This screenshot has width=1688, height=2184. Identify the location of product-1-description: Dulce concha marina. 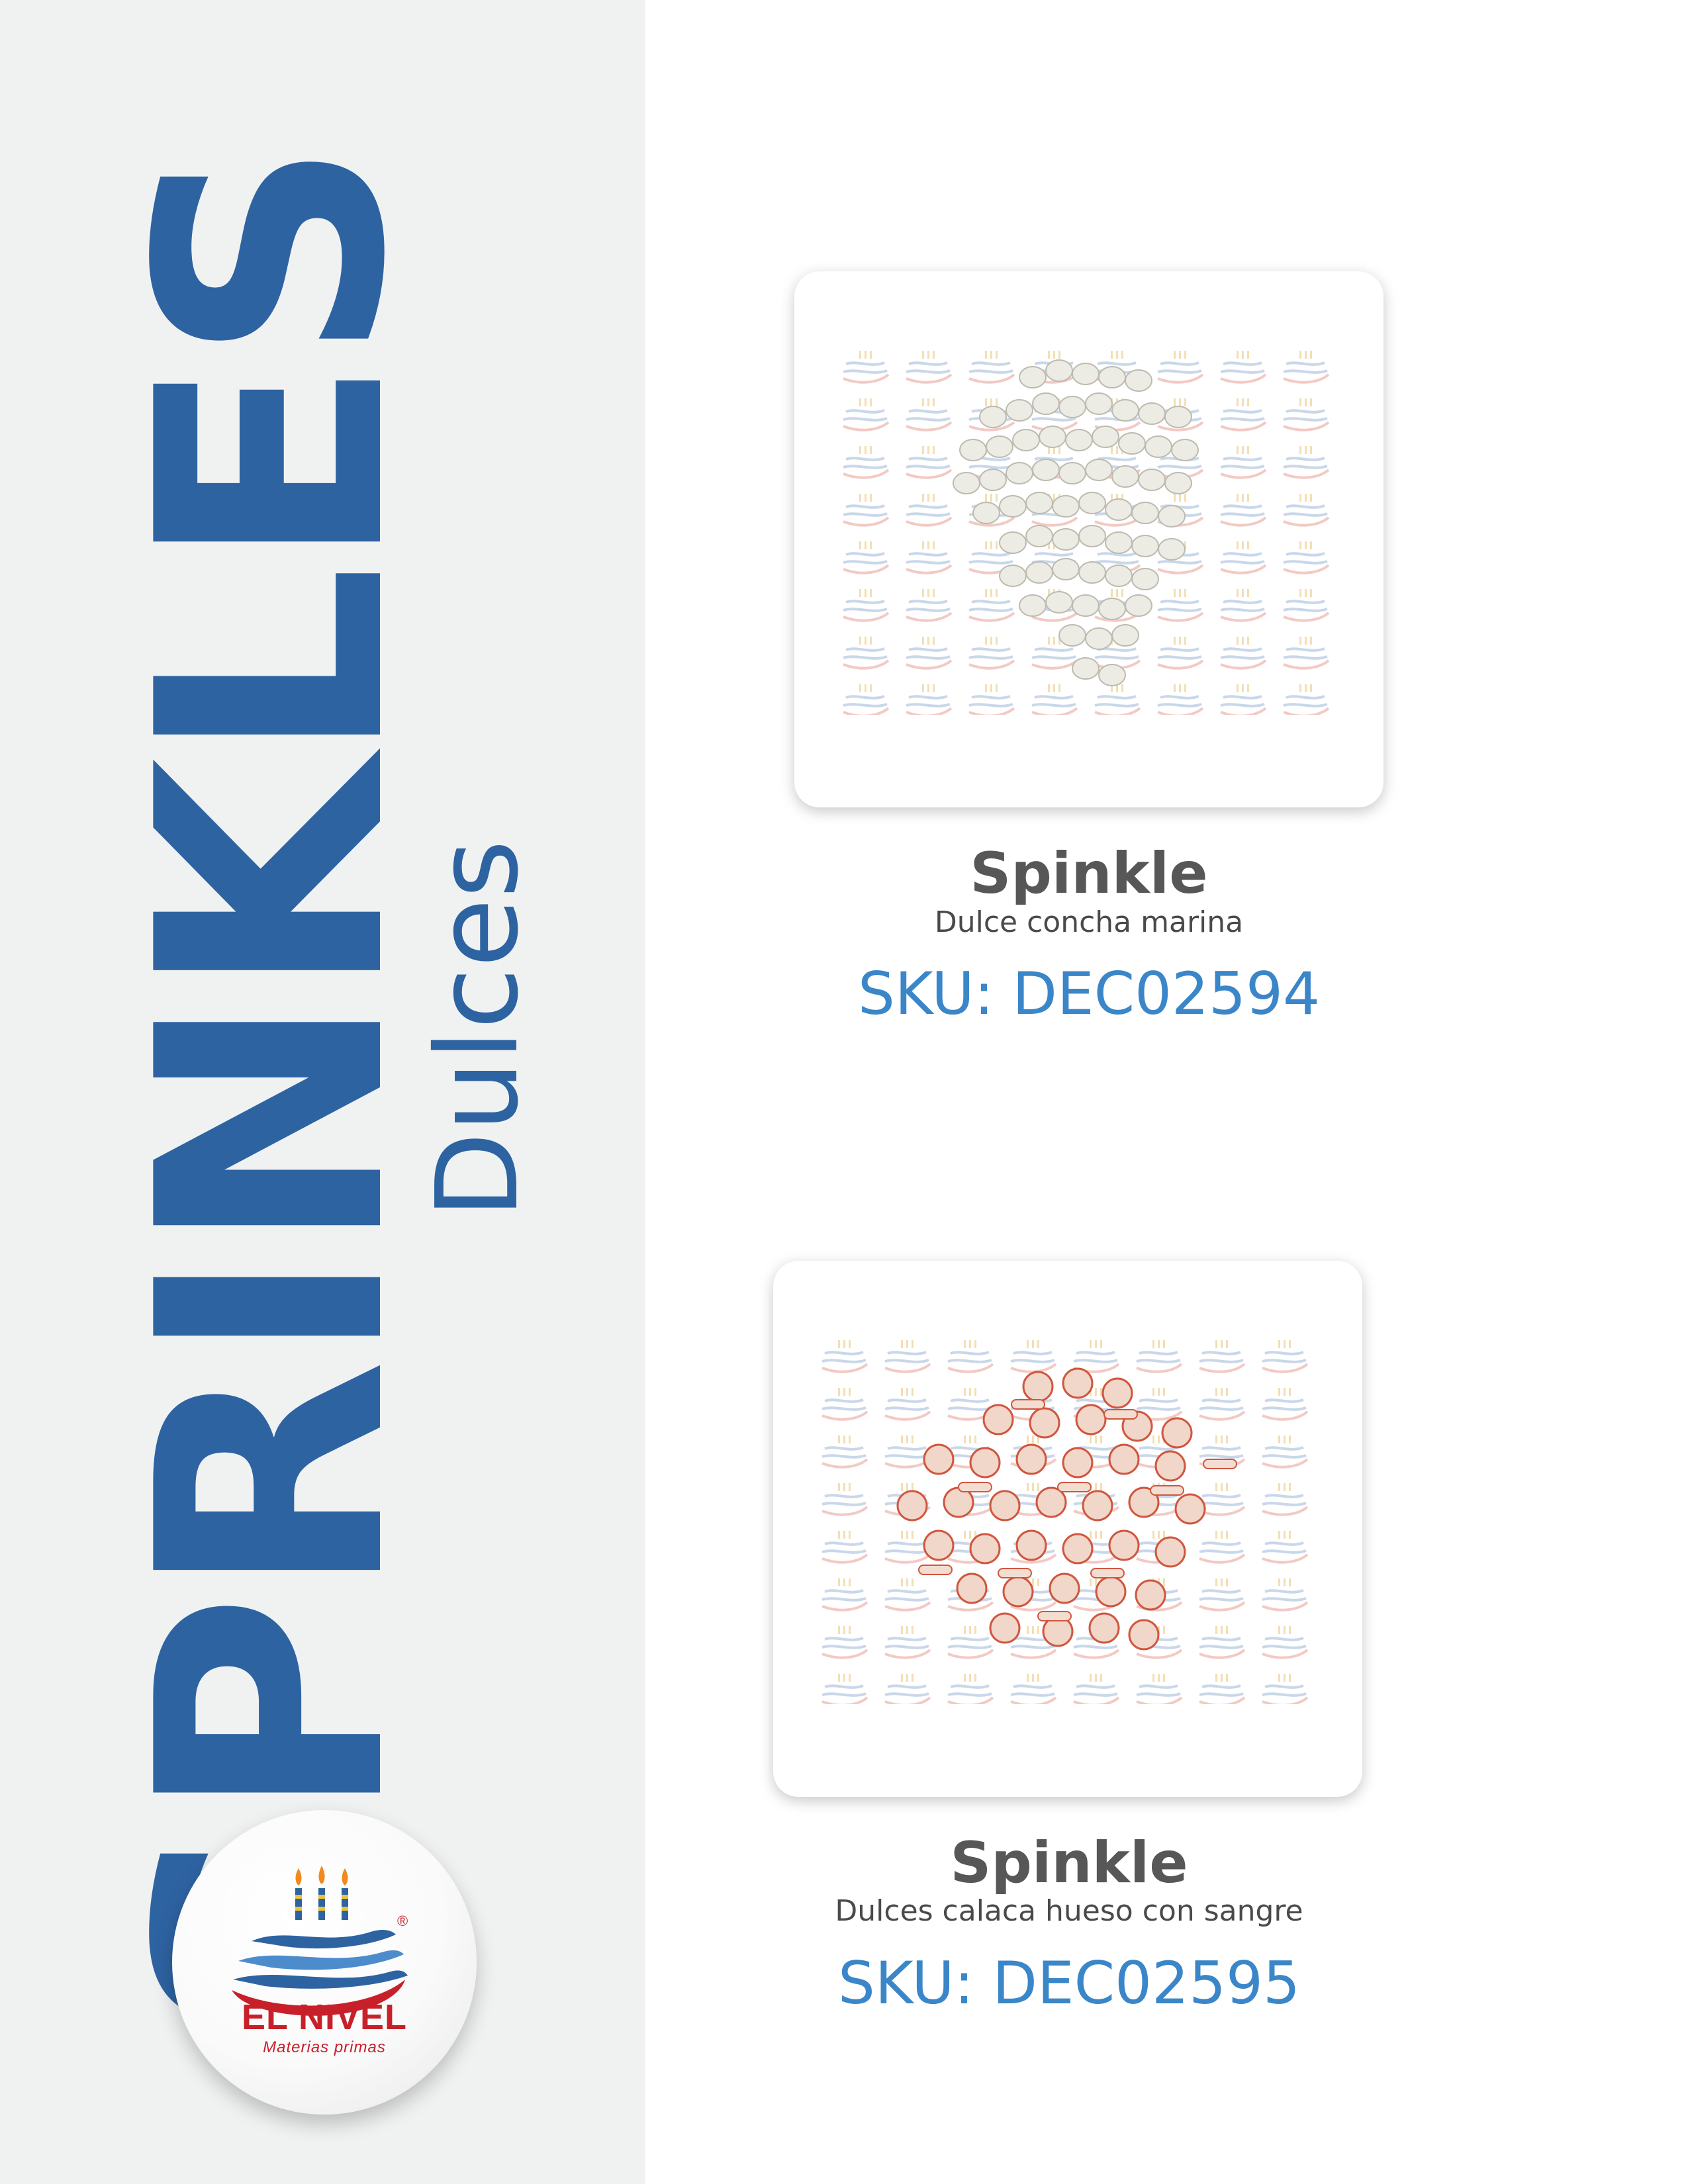
(1089, 922).